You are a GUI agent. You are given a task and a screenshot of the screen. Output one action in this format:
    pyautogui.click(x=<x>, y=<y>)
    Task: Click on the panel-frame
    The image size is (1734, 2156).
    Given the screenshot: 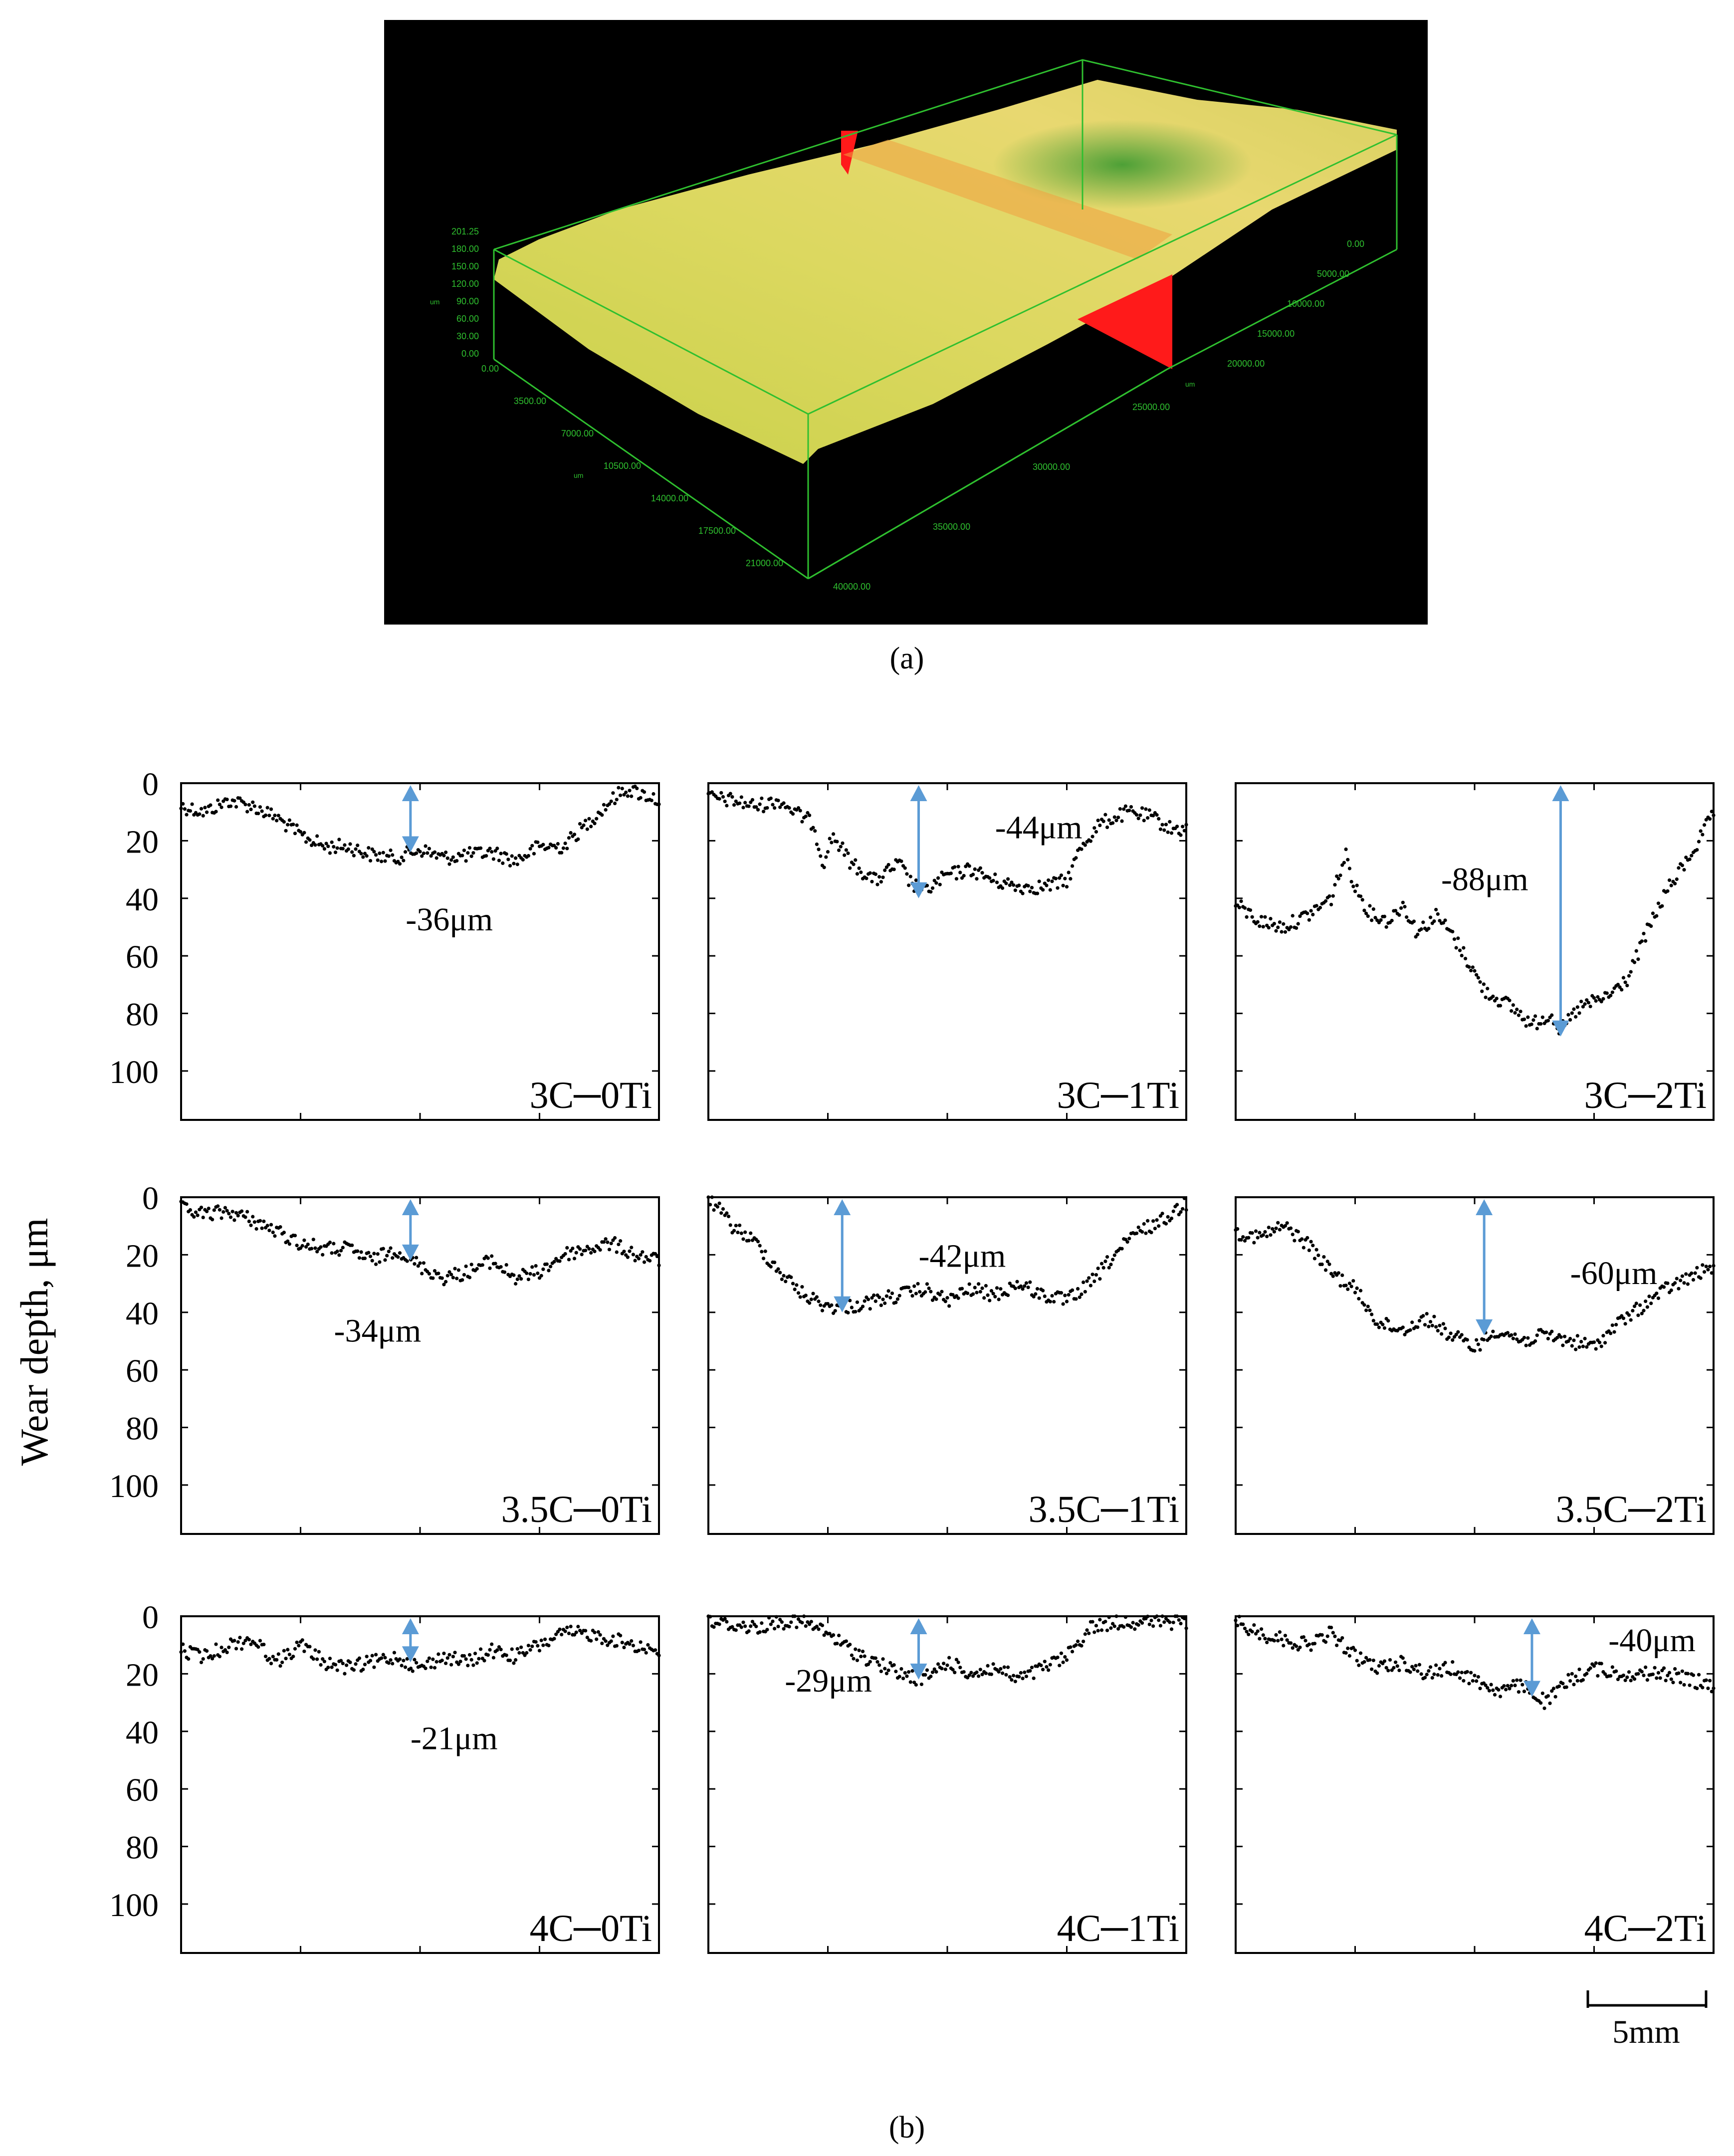 What is the action you would take?
    pyautogui.click(x=1475, y=951)
    